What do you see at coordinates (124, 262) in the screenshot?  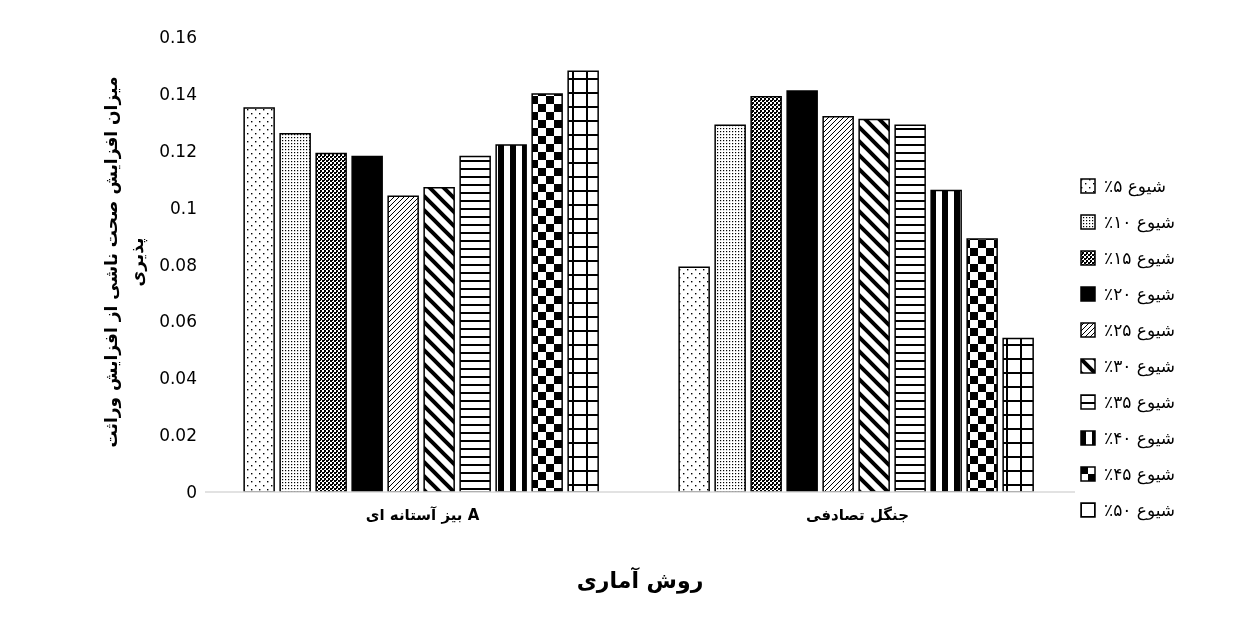 I see `y-axis-title: میزان افزایش صحت ناشی از افزایش وراثت پذیری` at bounding box center [124, 262].